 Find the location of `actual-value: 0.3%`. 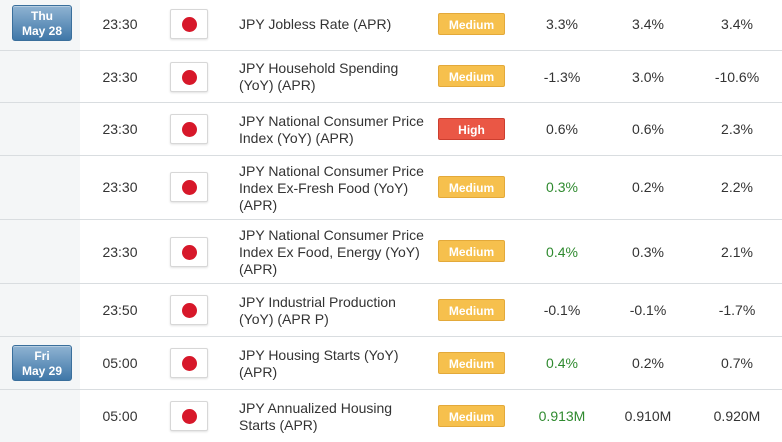

actual-value: 0.3% is located at coordinates (562, 187).